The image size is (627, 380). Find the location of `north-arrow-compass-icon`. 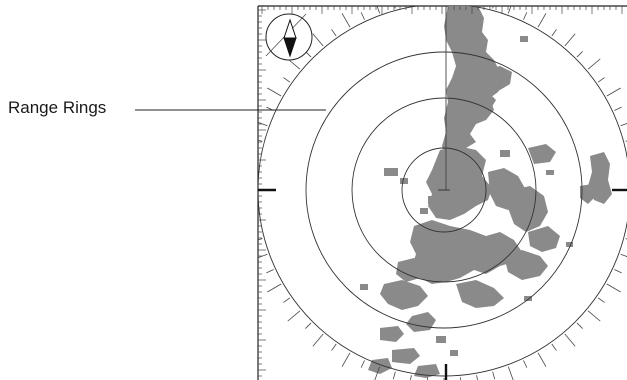

north-arrow-compass-icon is located at coordinates (289, 37).